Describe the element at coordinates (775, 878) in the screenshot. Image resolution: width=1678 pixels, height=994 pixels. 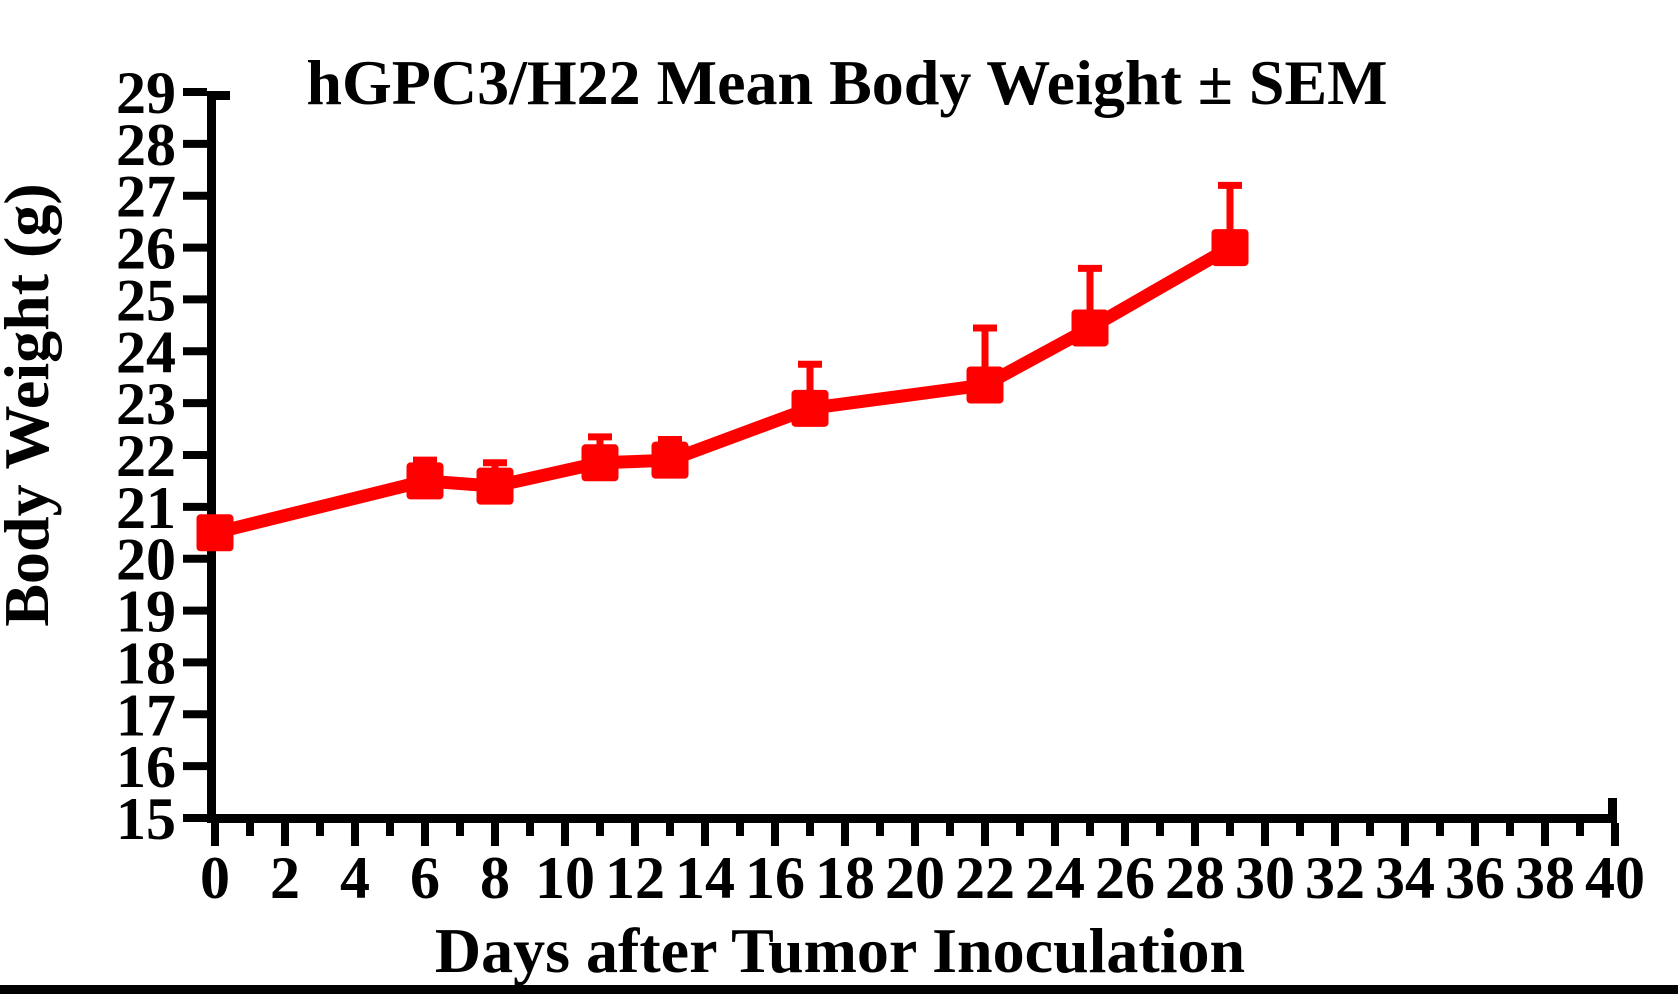
I see `x-tick-label: 16` at that location.